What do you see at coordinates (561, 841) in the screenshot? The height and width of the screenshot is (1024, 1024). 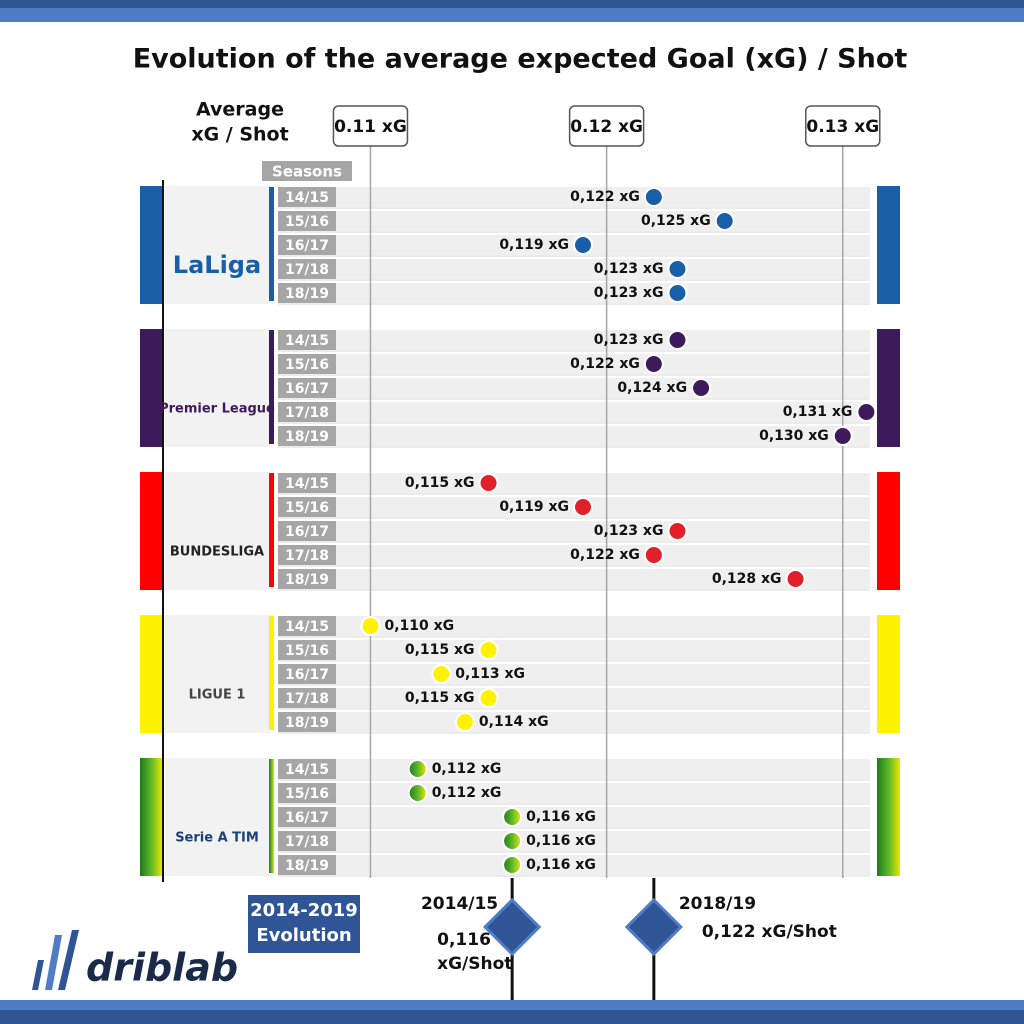 I see `value-label: 0,116 xG` at bounding box center [561, 841].